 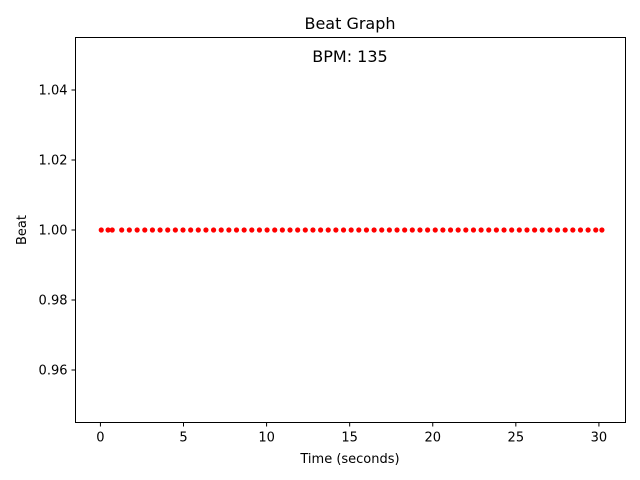 What do you see at coordinates (53, 231) in the screenshot?
I see `y-tick-label: 1.00` at bounding box center [53, 231].